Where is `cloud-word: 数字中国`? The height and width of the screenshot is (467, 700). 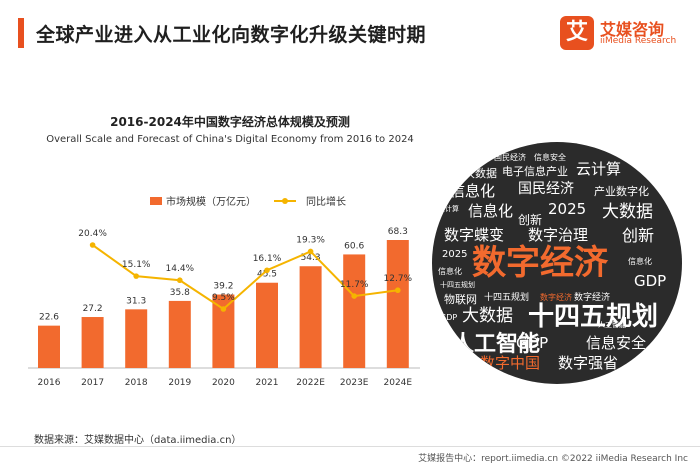
cloud-word: 数字中国 is located at coordinates (510, 363).